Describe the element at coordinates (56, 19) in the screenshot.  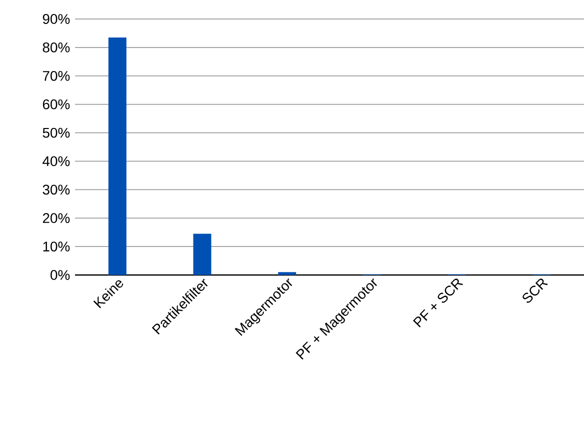
I see `y-tick-label: 90%` at that location.